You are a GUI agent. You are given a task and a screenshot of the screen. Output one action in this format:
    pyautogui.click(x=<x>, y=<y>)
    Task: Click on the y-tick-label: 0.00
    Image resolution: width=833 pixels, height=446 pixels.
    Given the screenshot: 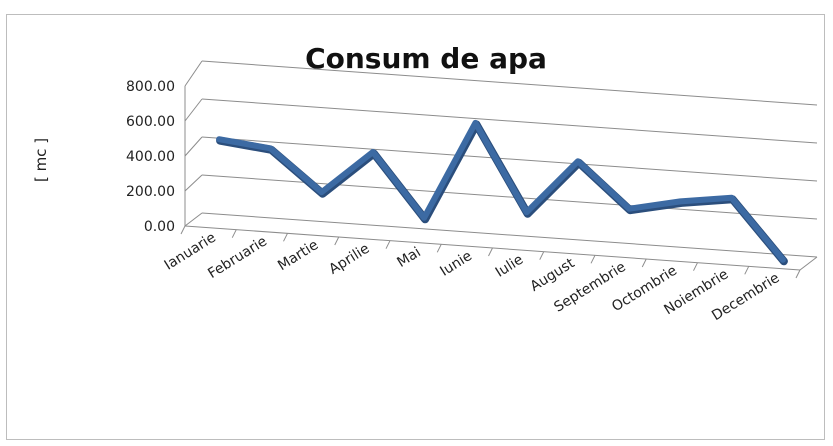 What is the action you would take?
    pyautogui.click(x=159, y=227)
    